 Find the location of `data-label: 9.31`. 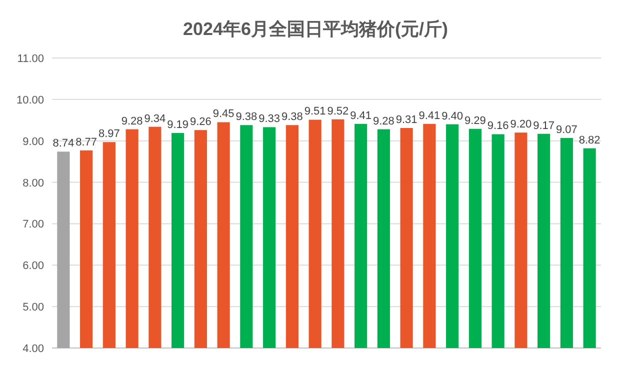

data-label: 9.31 is located at coordinates (407, 120).